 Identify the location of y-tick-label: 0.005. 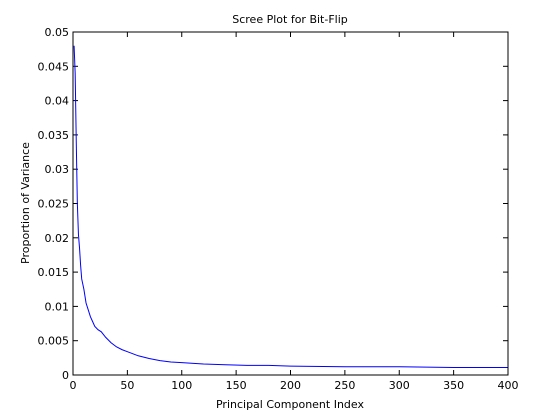
(54, 341).